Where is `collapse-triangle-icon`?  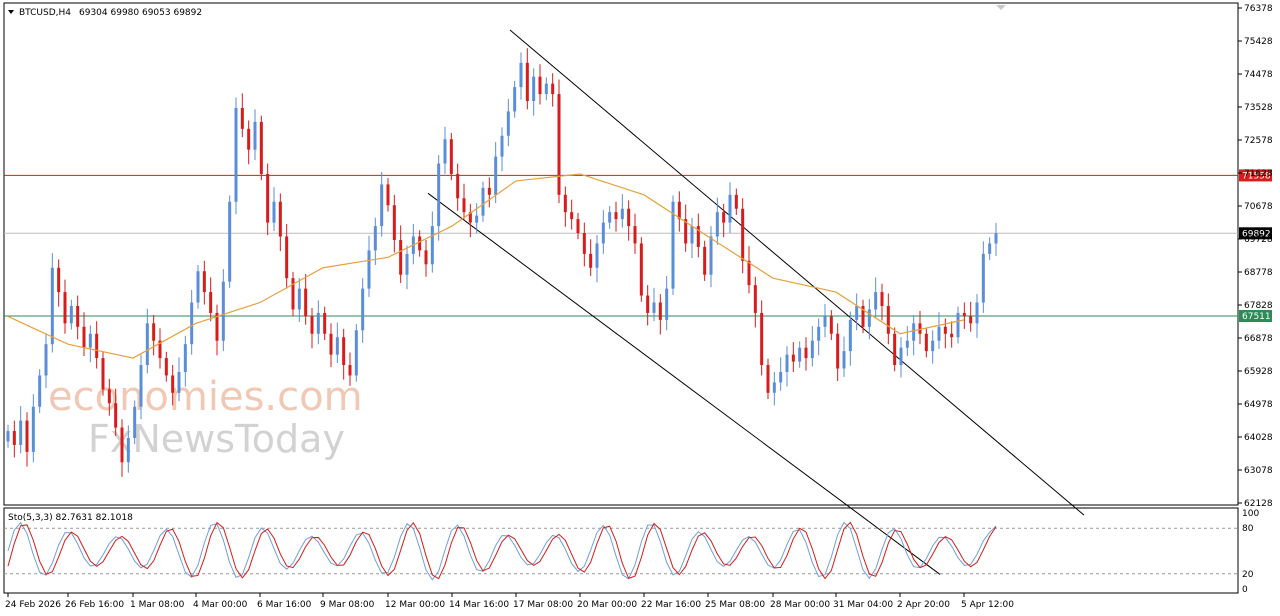
collapse-triangle-icon is located at coordinates (11, 12).